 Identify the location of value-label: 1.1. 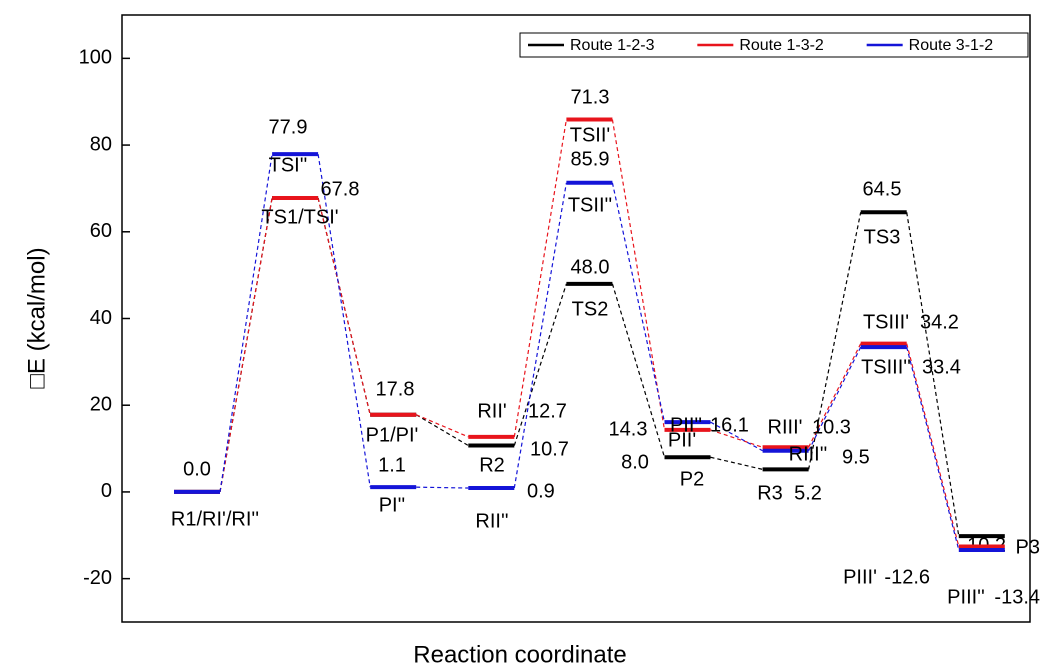
(392, 465).